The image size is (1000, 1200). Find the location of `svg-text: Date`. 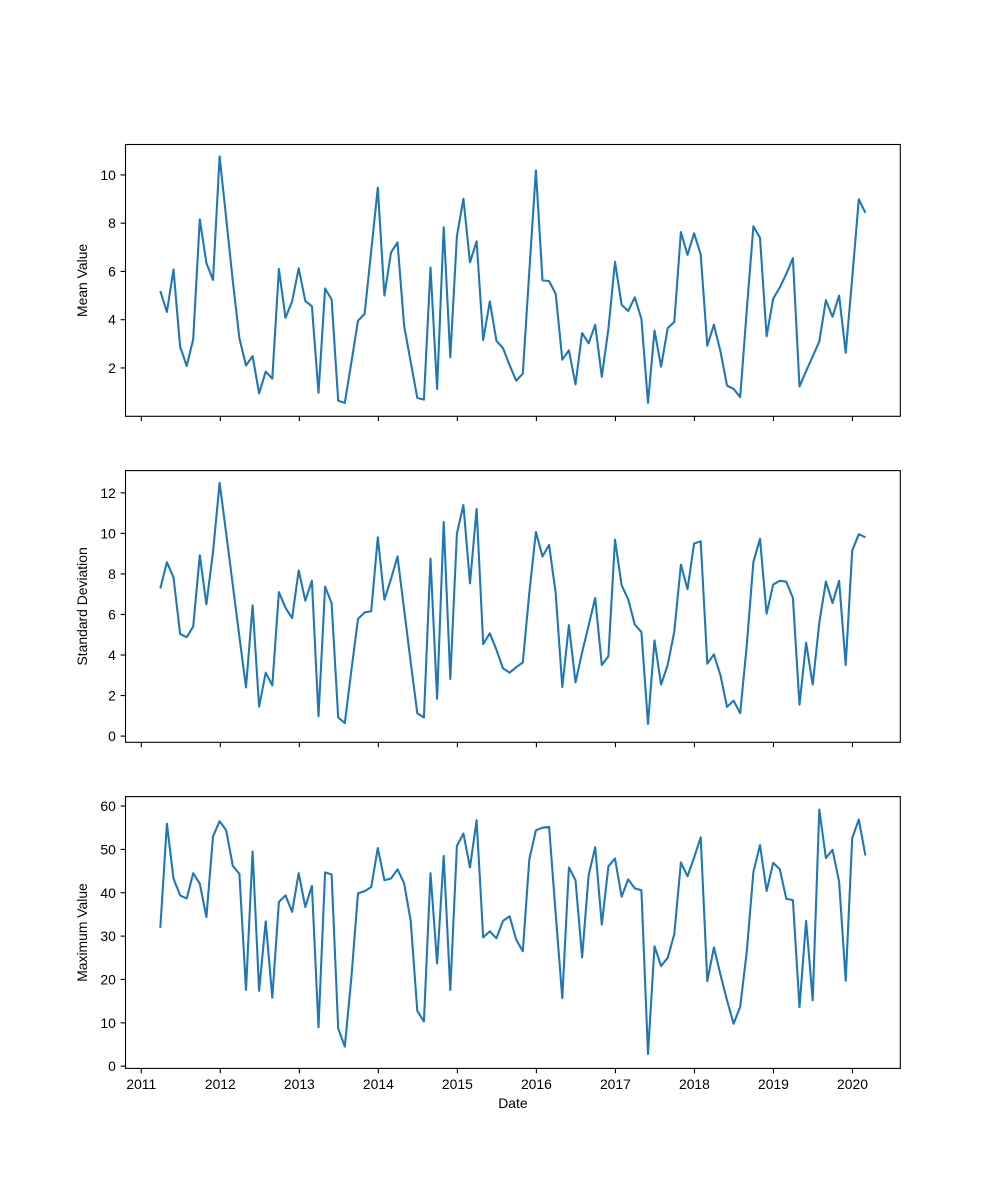

svg-text: Date is located at coordinates (513, 1103).